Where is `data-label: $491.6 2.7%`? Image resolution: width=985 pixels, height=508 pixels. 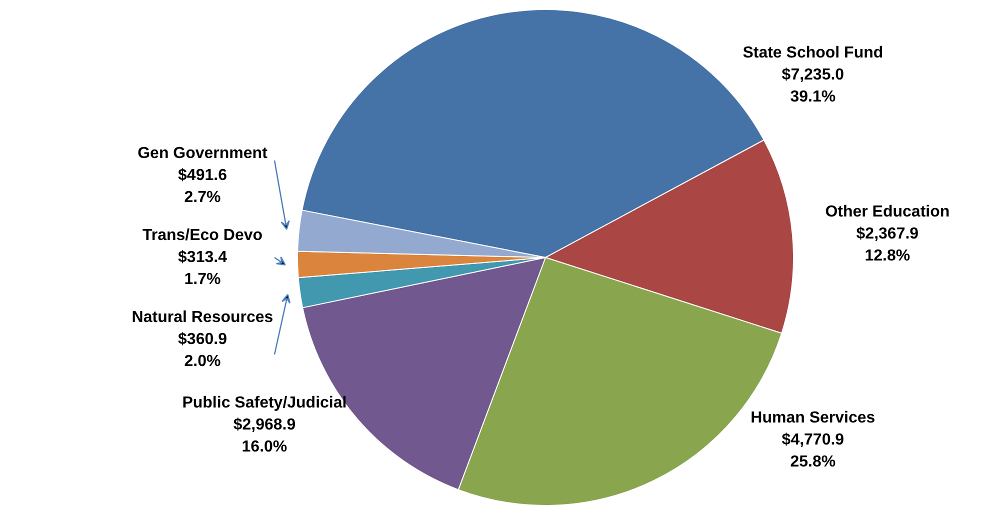 data-label: $491.6 2.7% is located at coordinates (203, 186).